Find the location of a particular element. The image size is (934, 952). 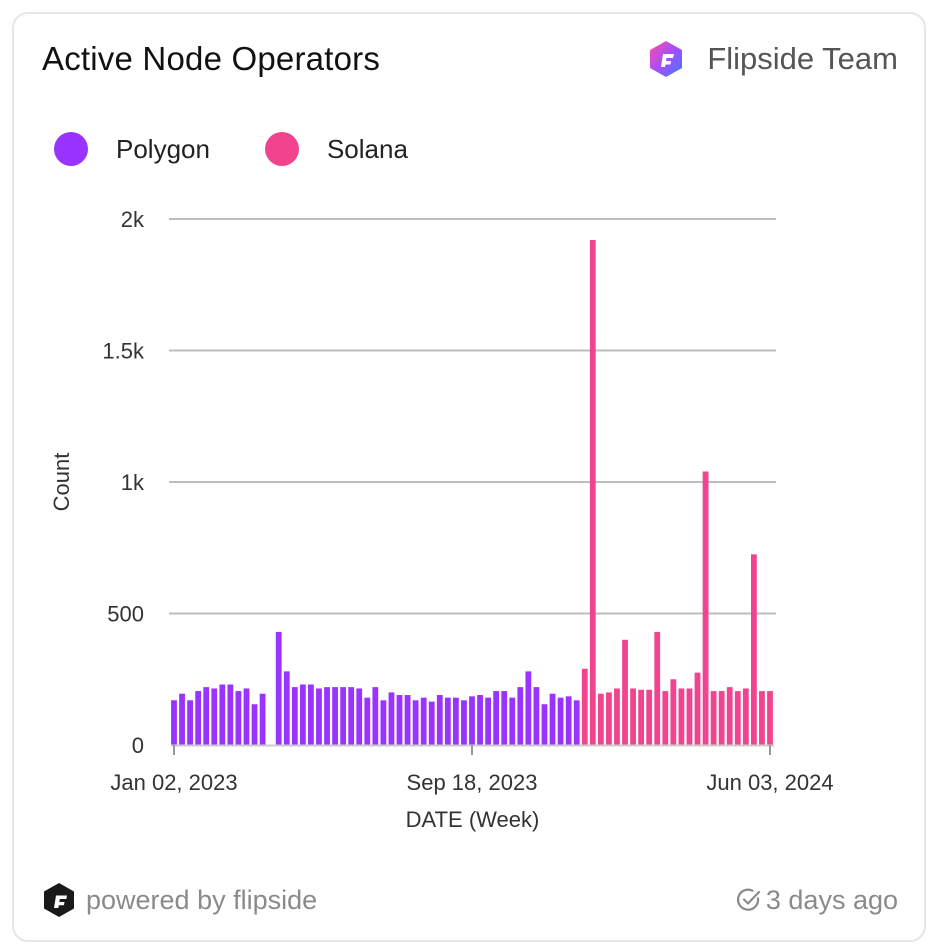

y-tick-label-3: 1.5k is located at coordinates (123, 351).